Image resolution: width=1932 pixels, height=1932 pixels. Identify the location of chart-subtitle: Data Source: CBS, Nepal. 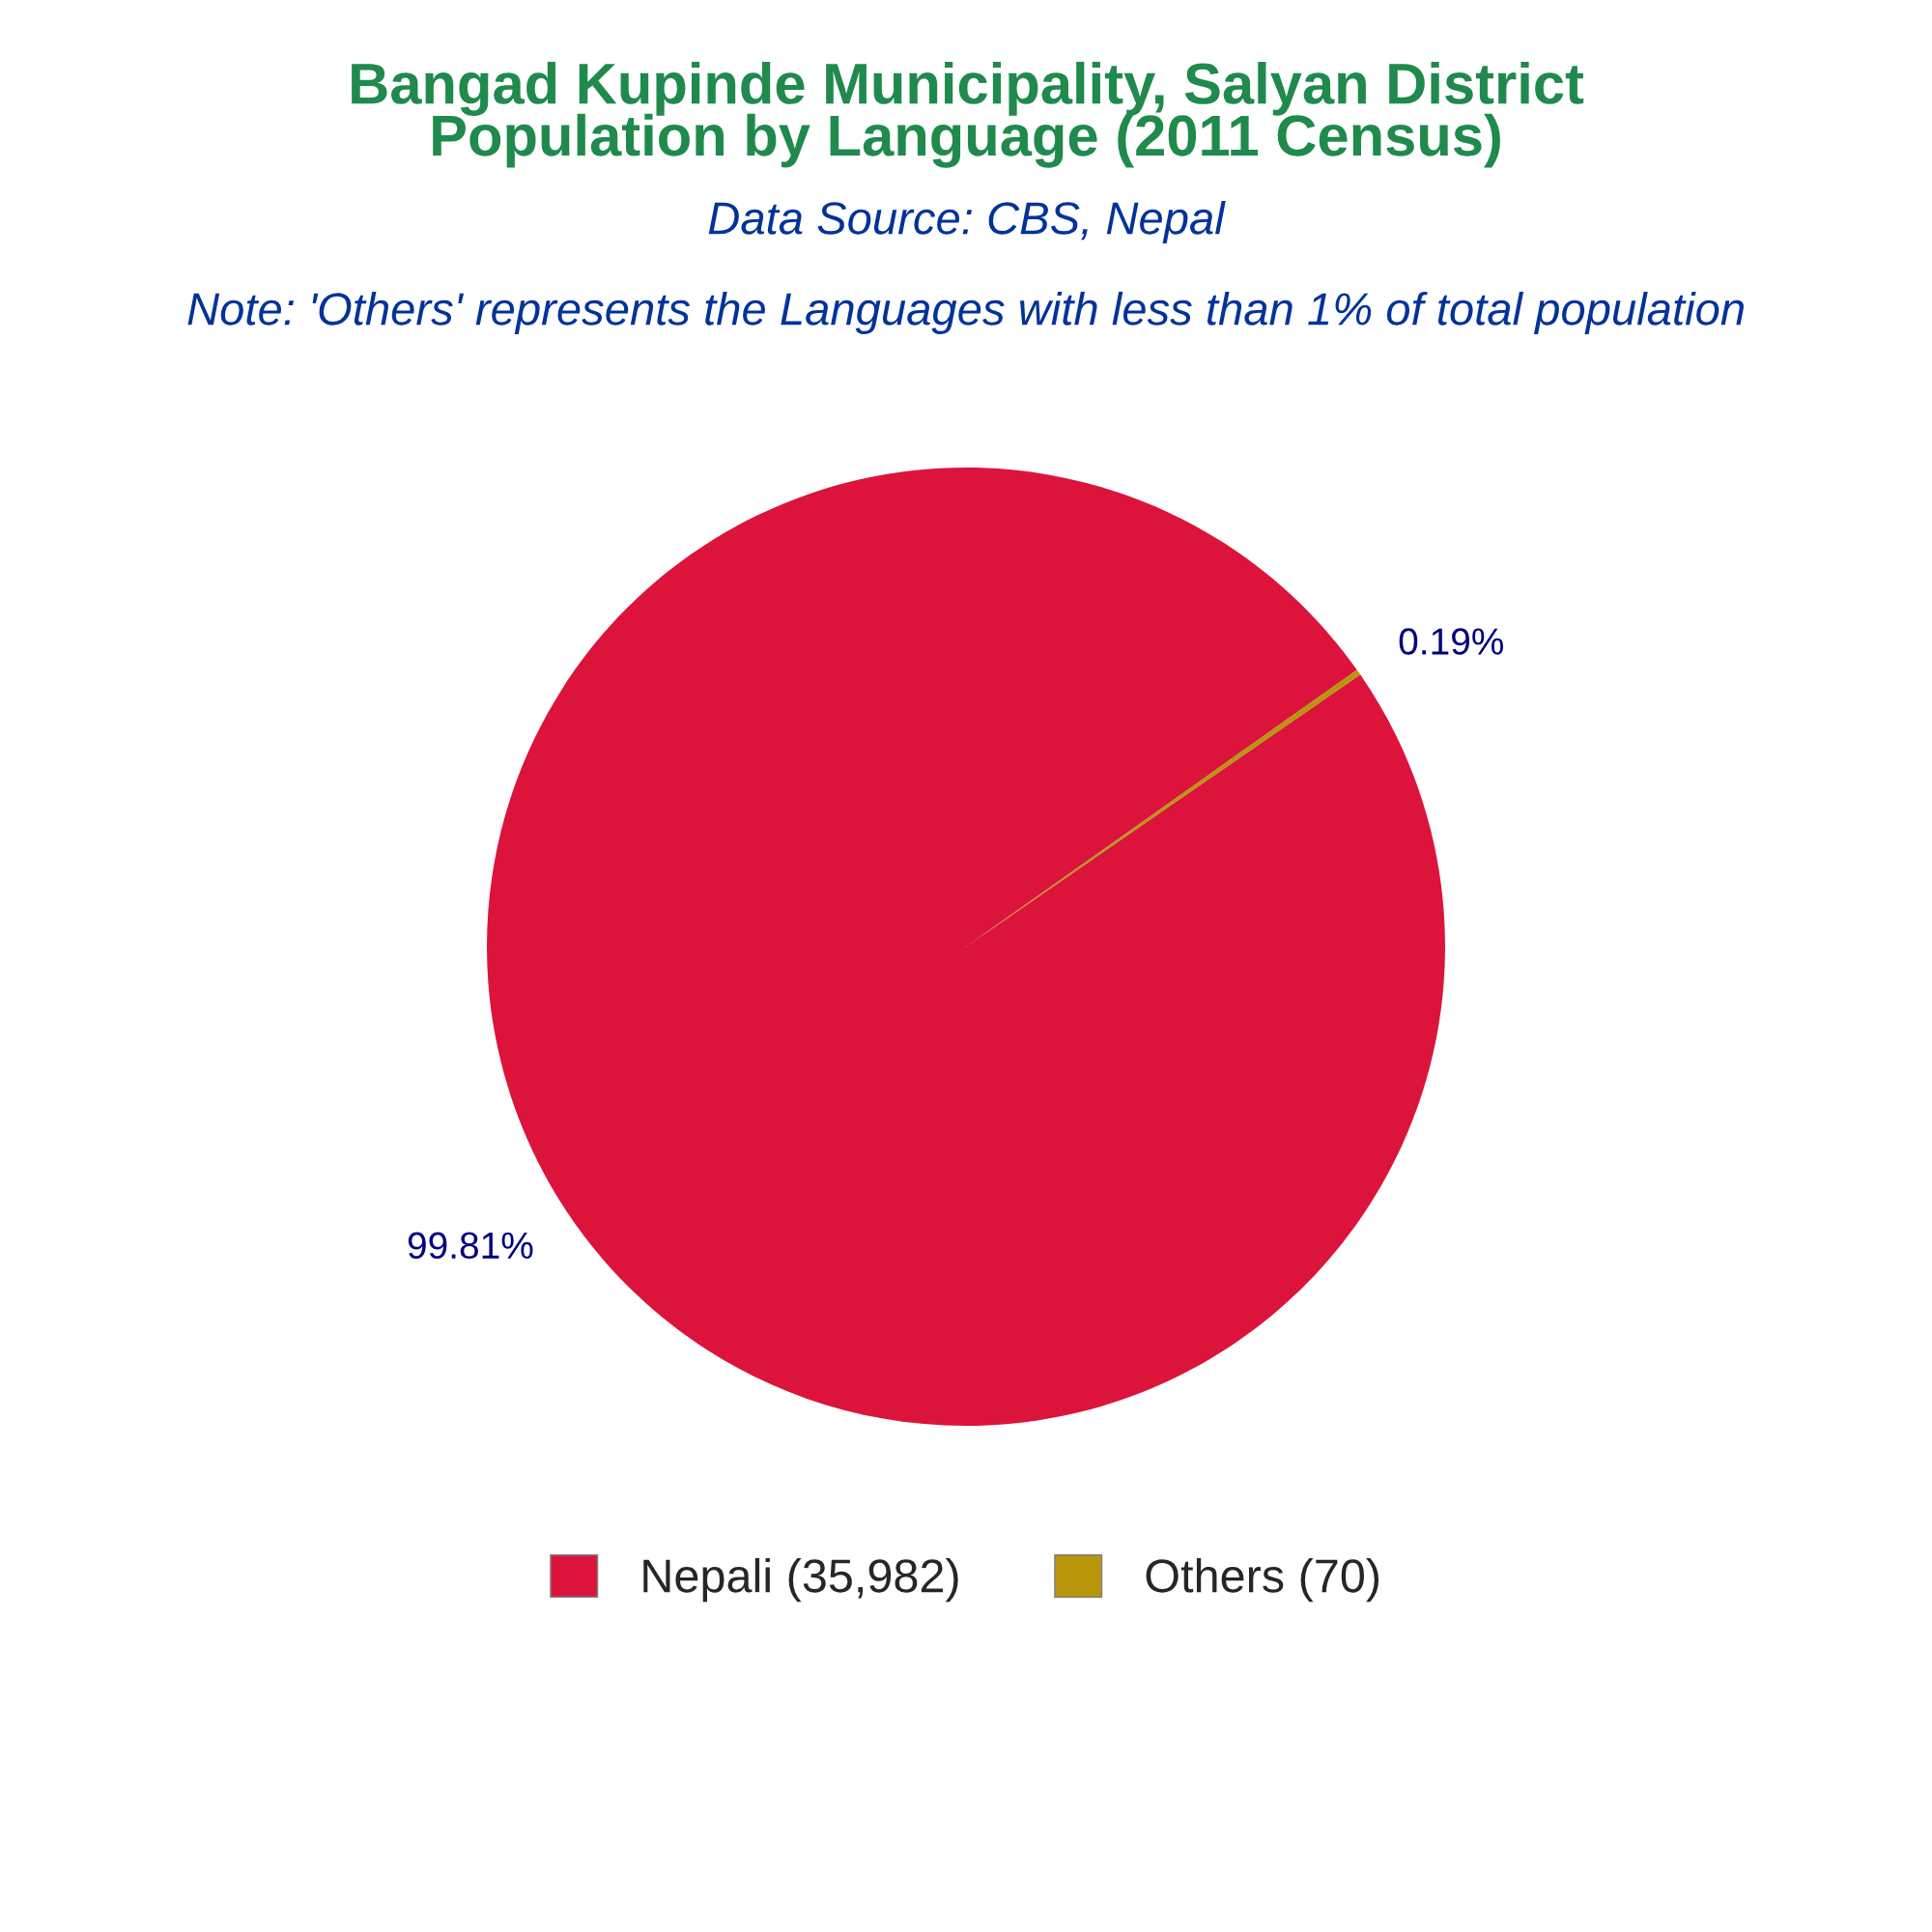
(967, 222).